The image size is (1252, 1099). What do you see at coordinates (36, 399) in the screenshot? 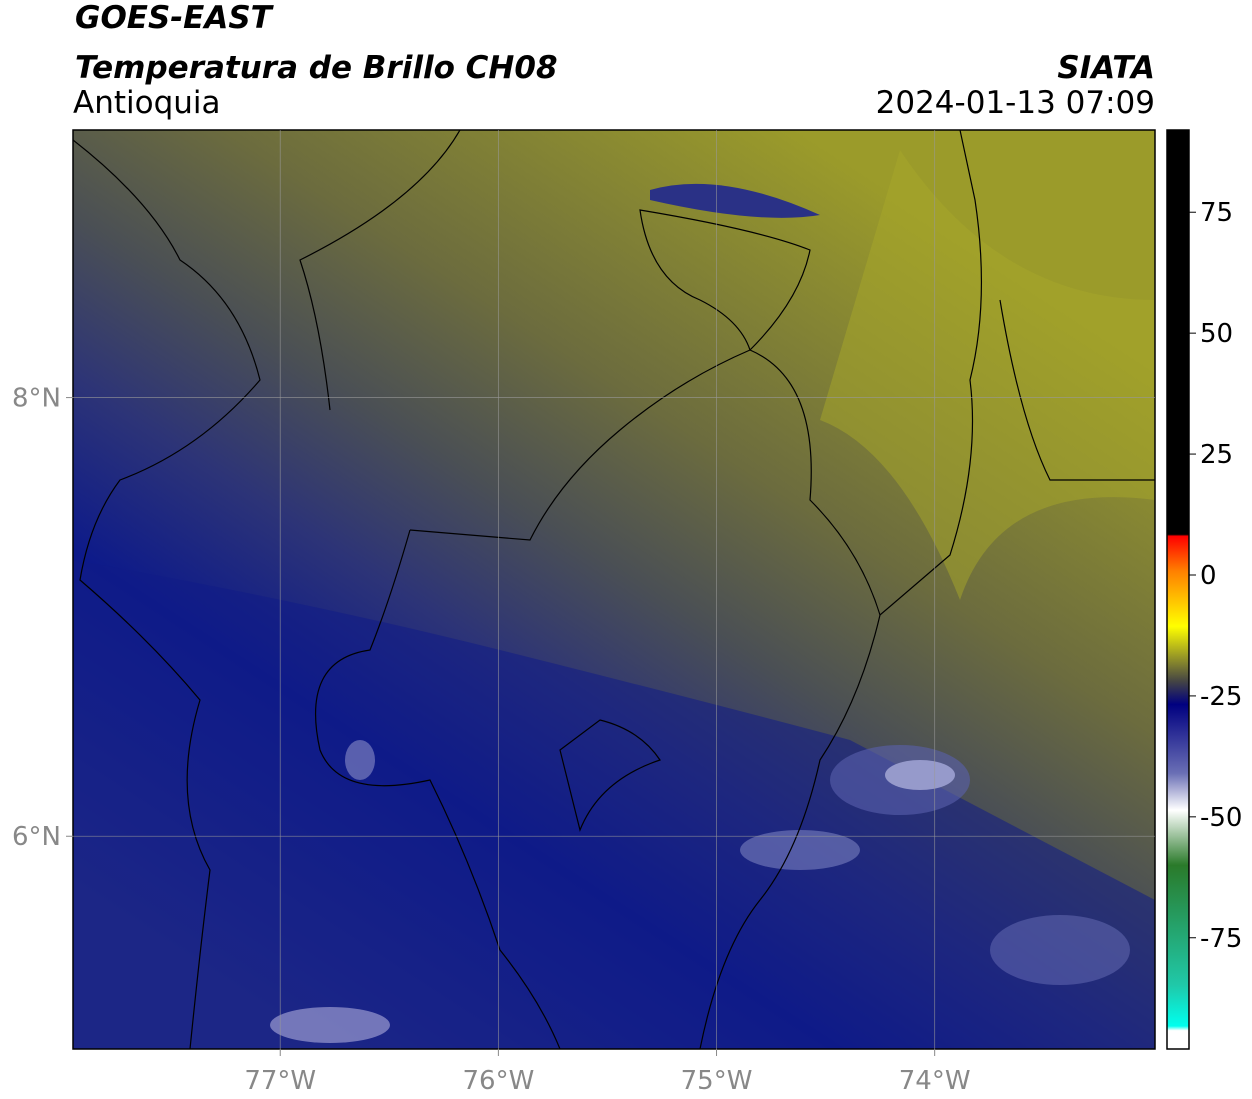
I see `lat-tick-label: 8°N` at bounding box center [36, 399].